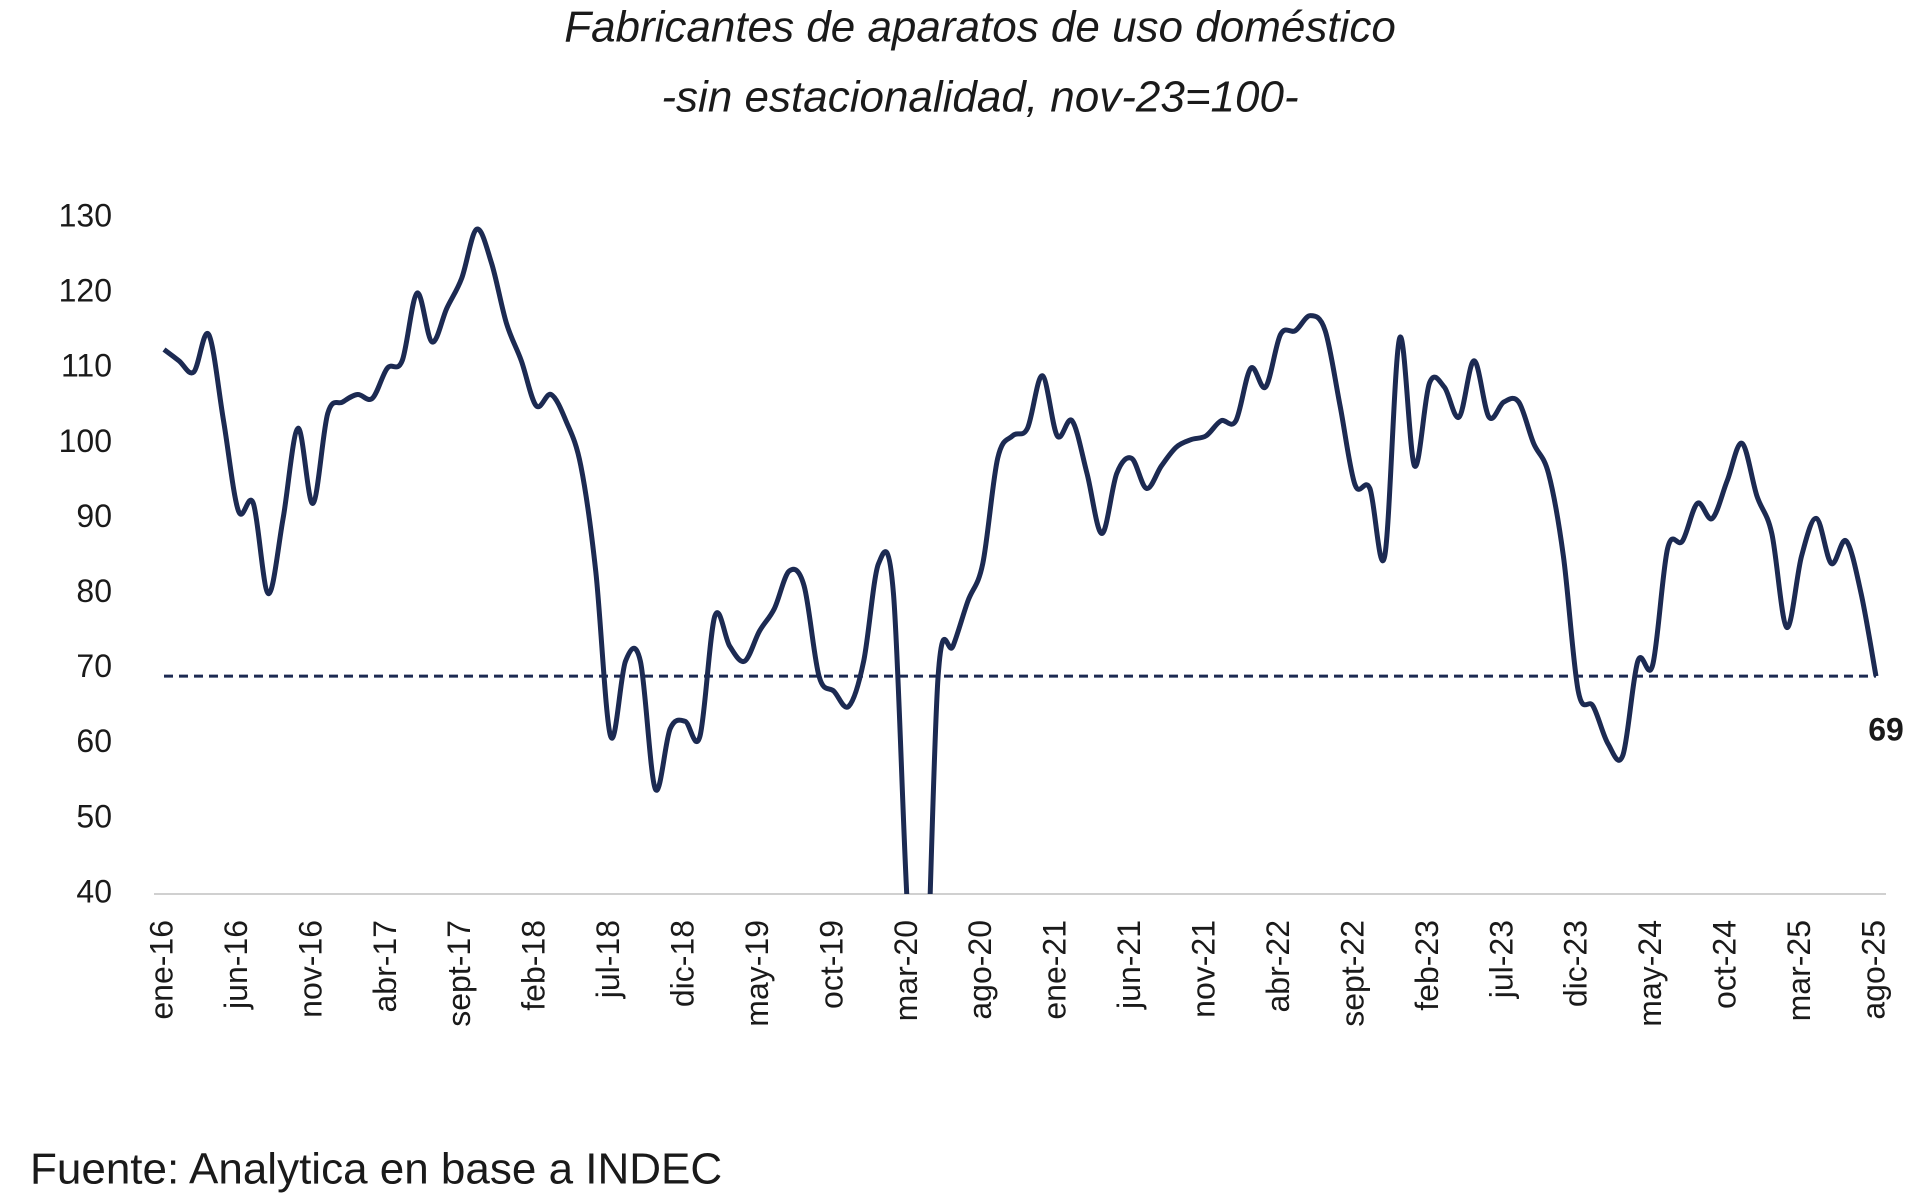  I want to click on x-tick-label: nov-21, so click(1204, 969).